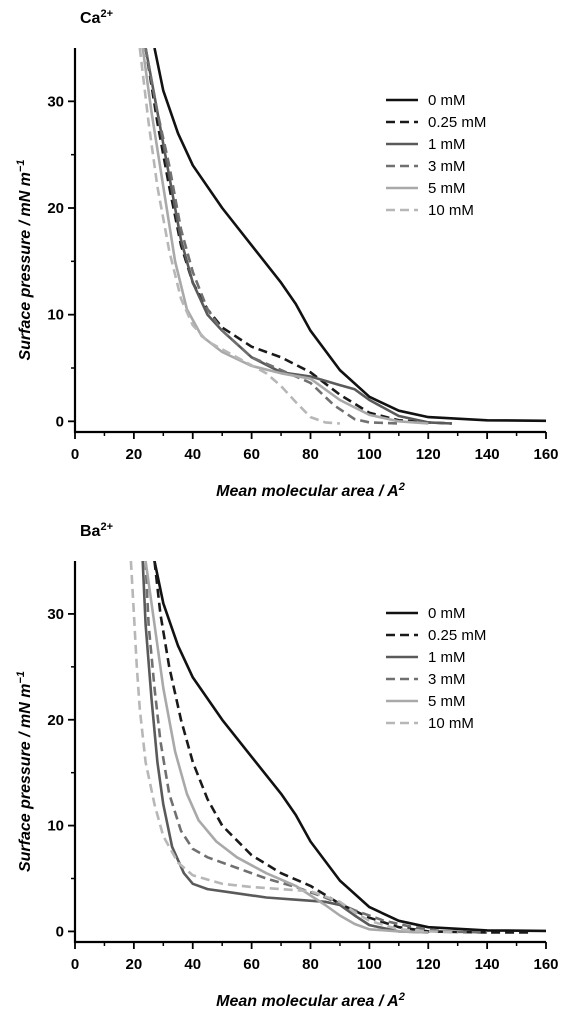  I want to click on panel-label: Ca2+, so click(96, 17).